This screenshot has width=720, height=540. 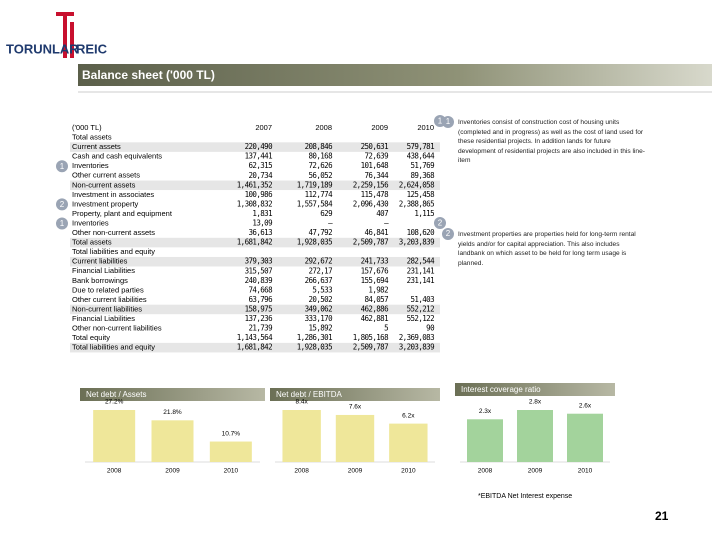 I want to click on cell: 155,694, so click(x=375, y=280).